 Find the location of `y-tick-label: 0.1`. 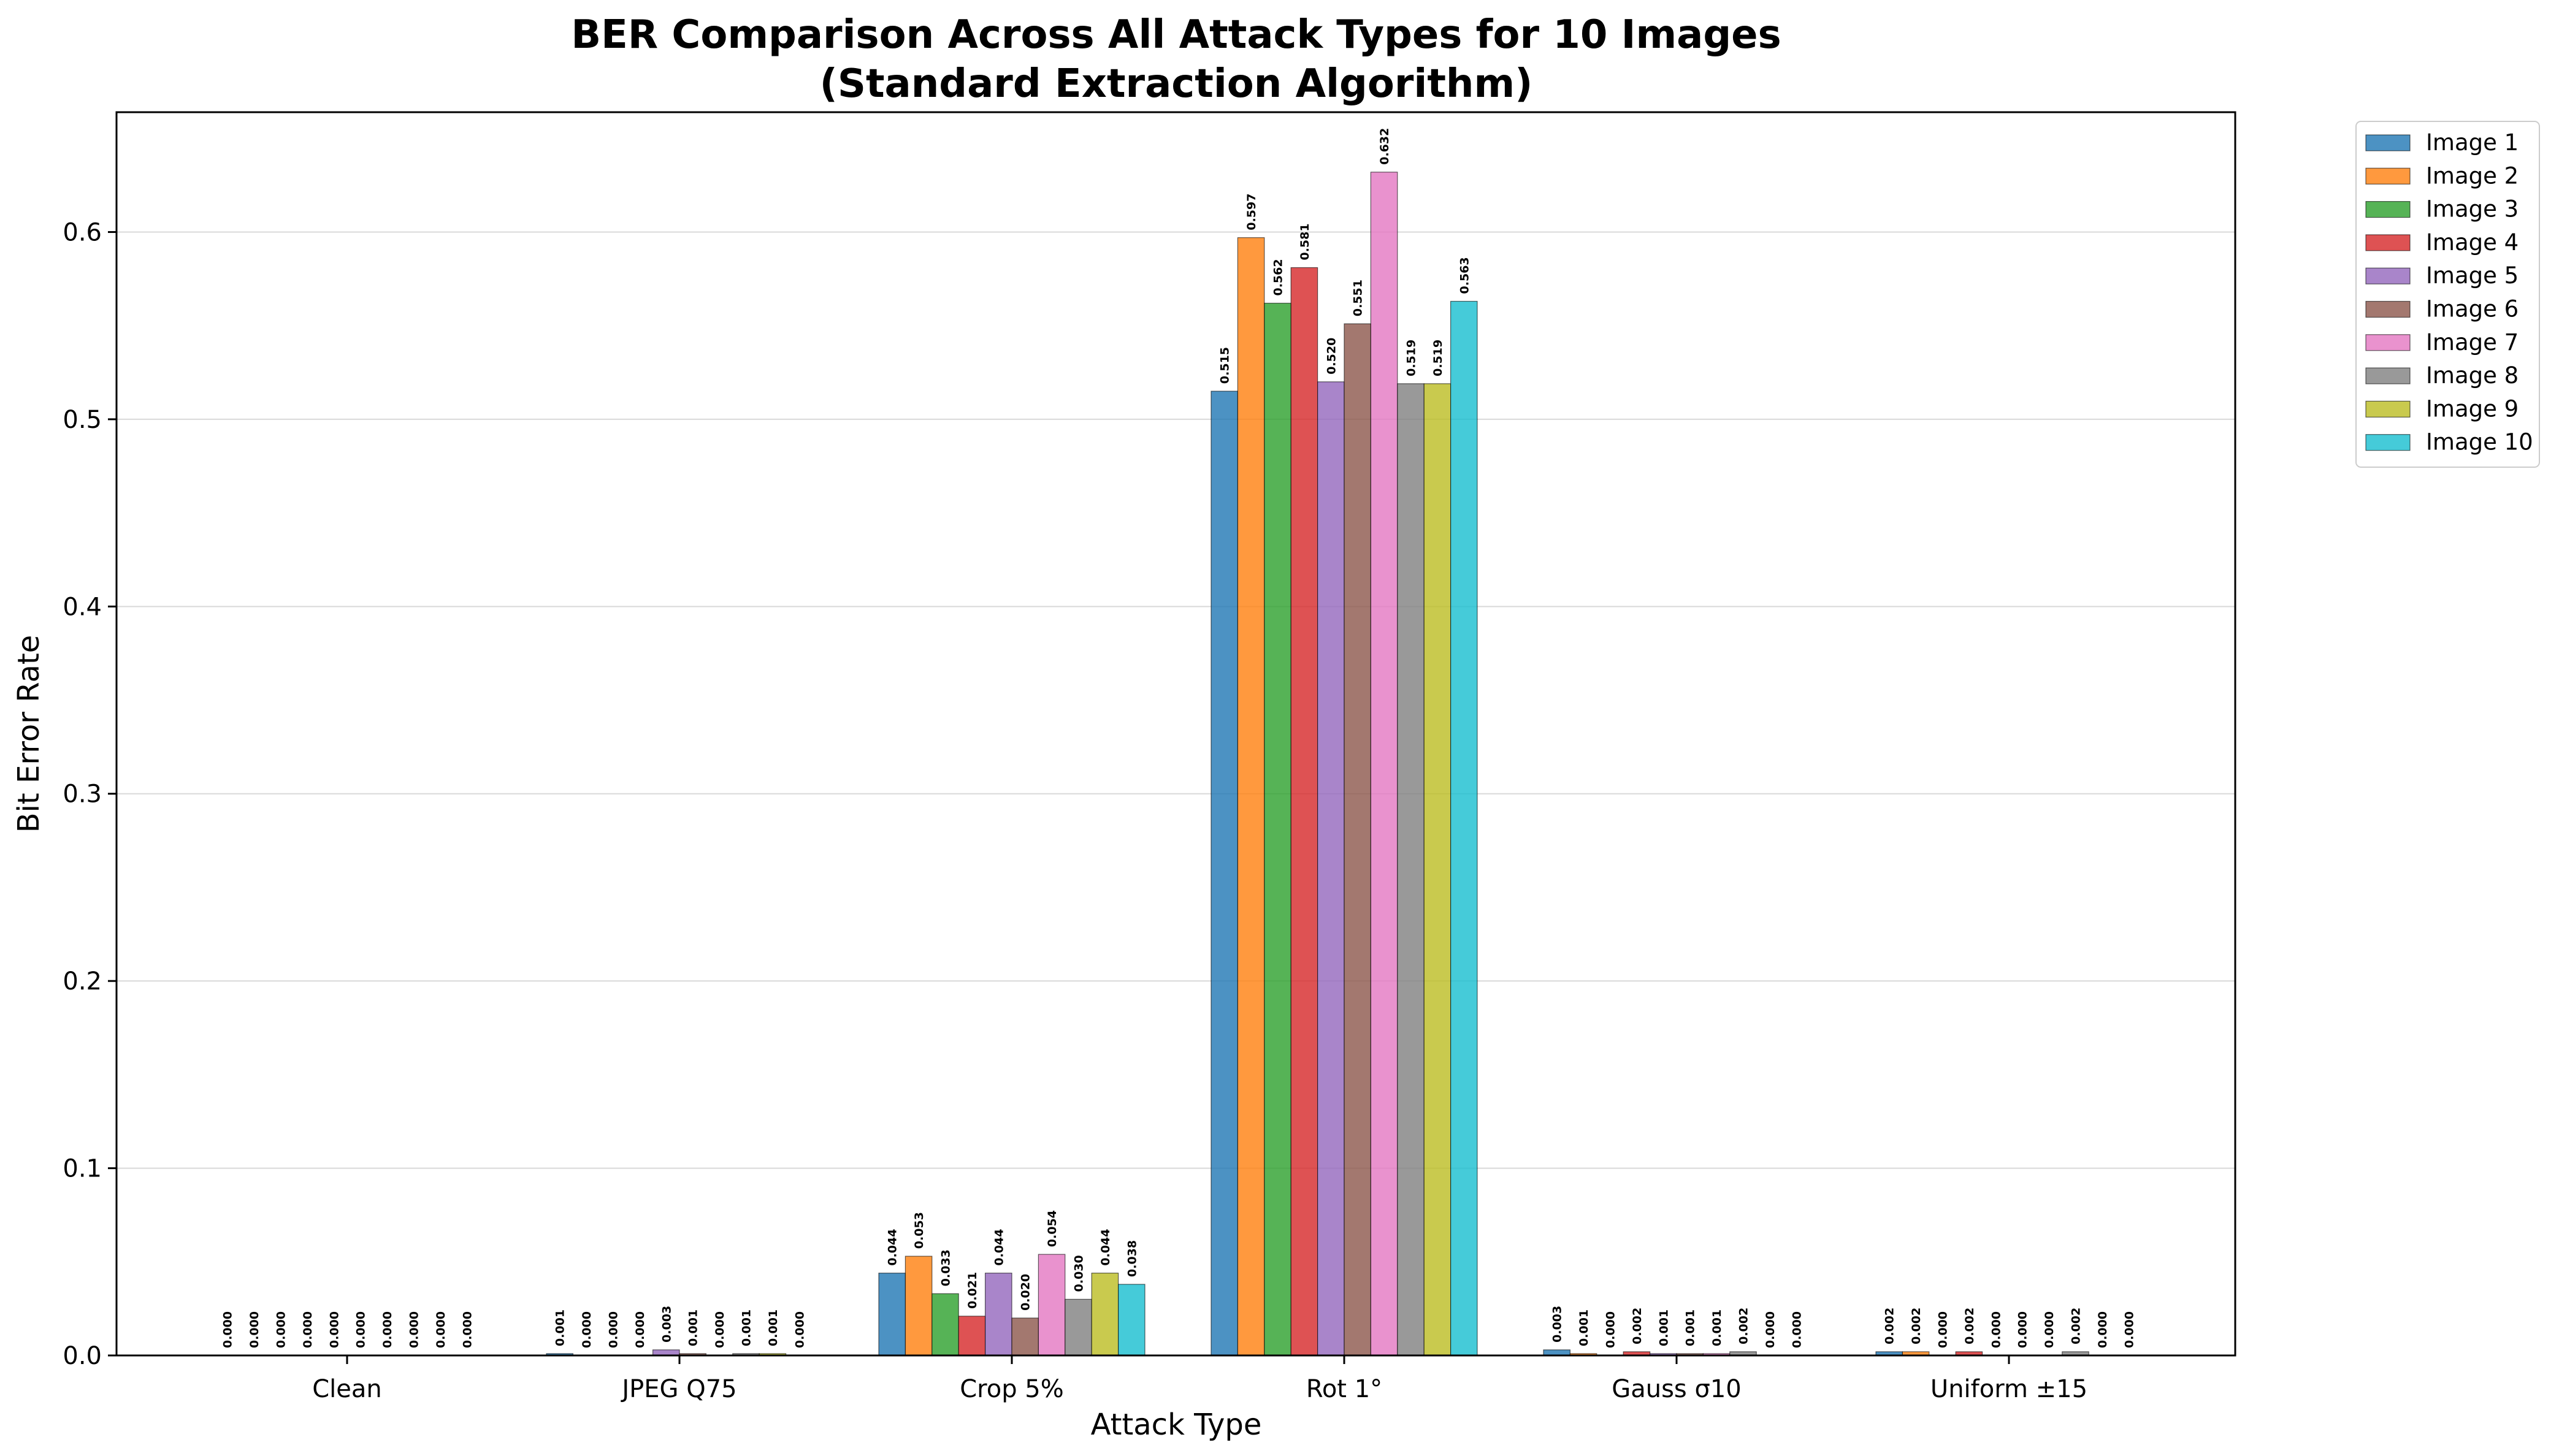

y-tick-label: 0.1 is located at coordinates (83, 1169).